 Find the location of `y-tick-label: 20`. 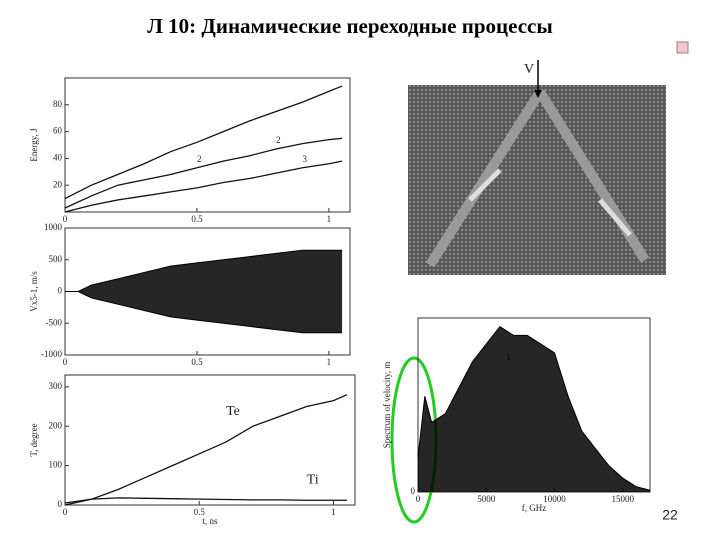

y-tick-label: 20 is located at coordinates (58, 184).